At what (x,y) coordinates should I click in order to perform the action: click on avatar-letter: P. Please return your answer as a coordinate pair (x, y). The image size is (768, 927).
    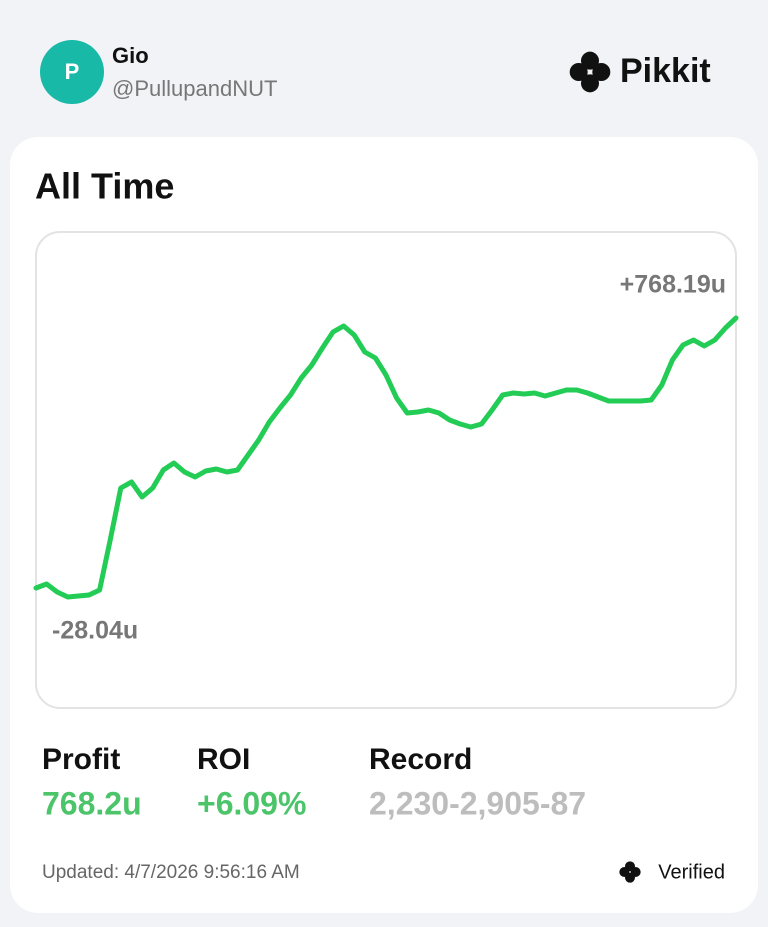
    Looking at the image, I should click on (72, 71).